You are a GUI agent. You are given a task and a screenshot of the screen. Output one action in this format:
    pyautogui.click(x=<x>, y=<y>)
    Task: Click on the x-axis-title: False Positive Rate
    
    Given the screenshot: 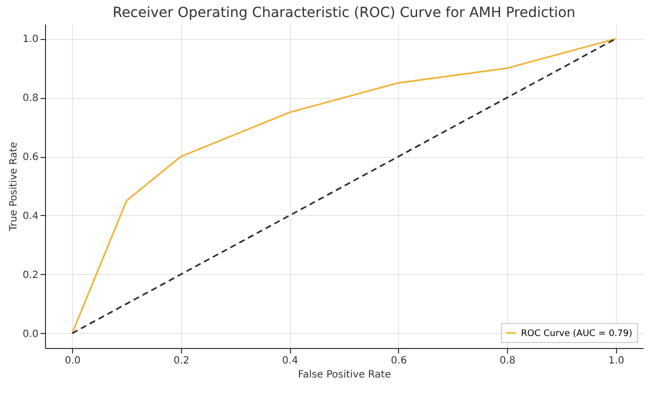 What is the action you would take?
    pyautogui.click(x=344, y=375)
    